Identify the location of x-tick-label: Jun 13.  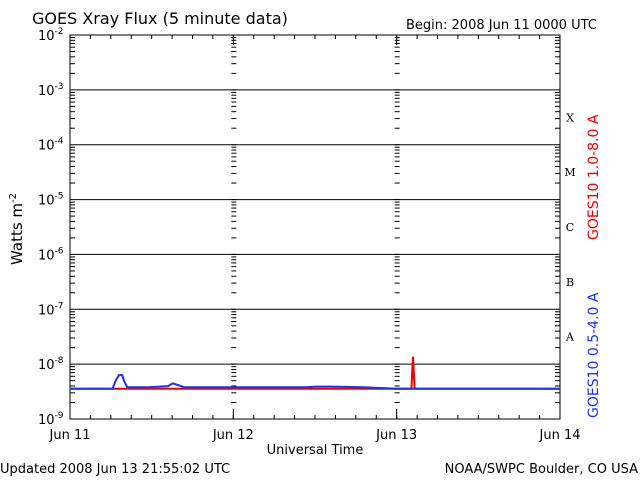
(396, 435).